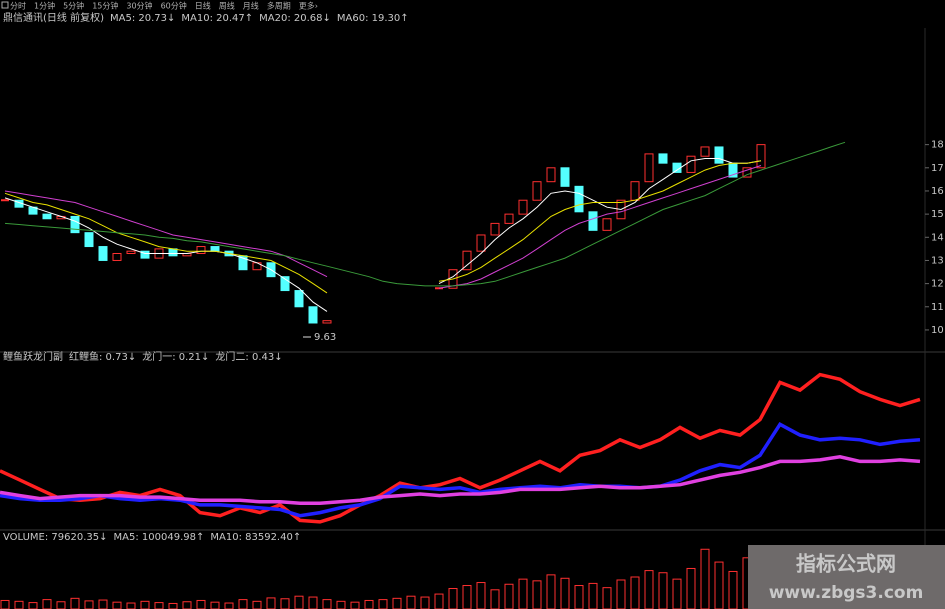  I want to click on chart-title: 鲤鱼跃龙门副, so click(33, 356).